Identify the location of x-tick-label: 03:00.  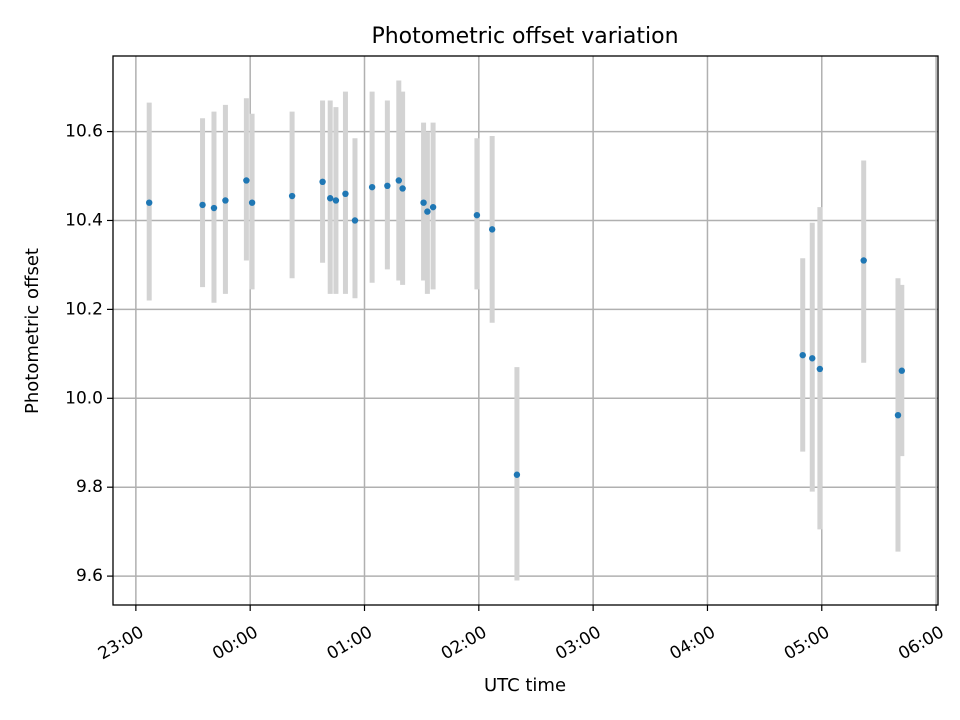
(578, 643).